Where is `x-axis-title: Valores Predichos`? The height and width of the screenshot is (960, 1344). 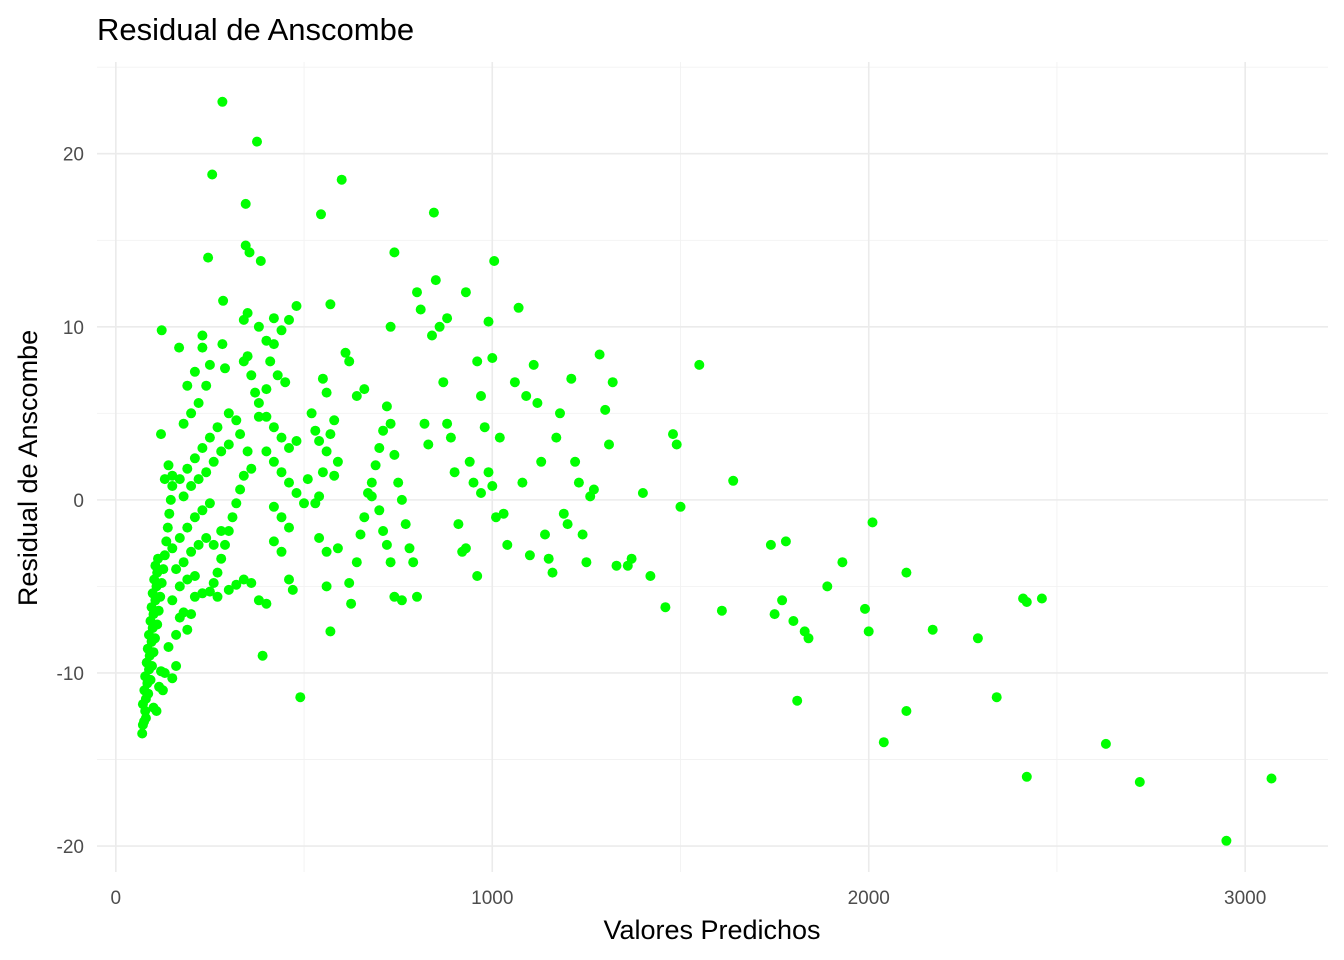
x-axis-title: Valores Predichos is located at coordinates (711, 930).